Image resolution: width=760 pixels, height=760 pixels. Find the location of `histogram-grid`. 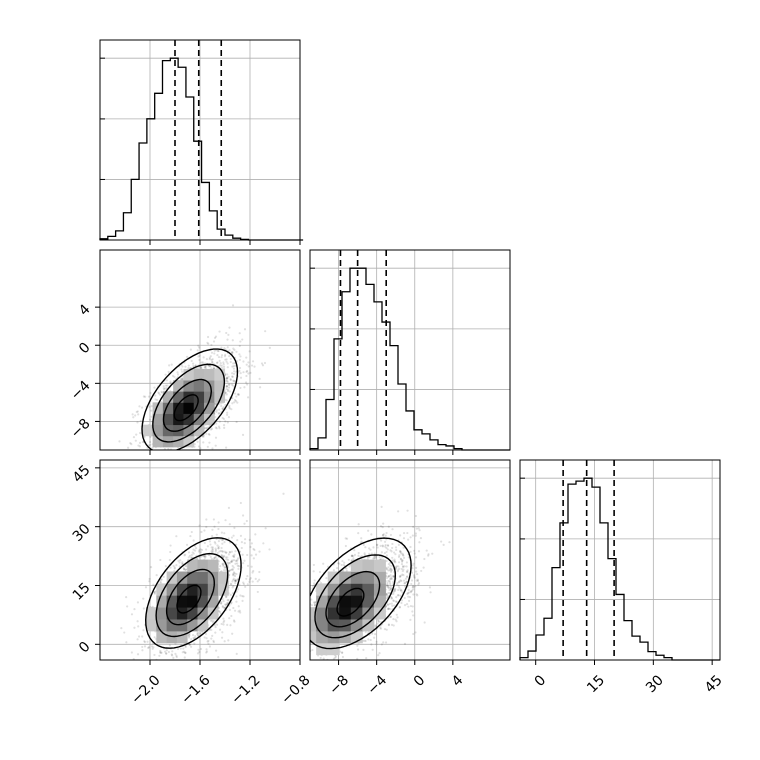

histogram-grid is located at coordinates (620, 560).